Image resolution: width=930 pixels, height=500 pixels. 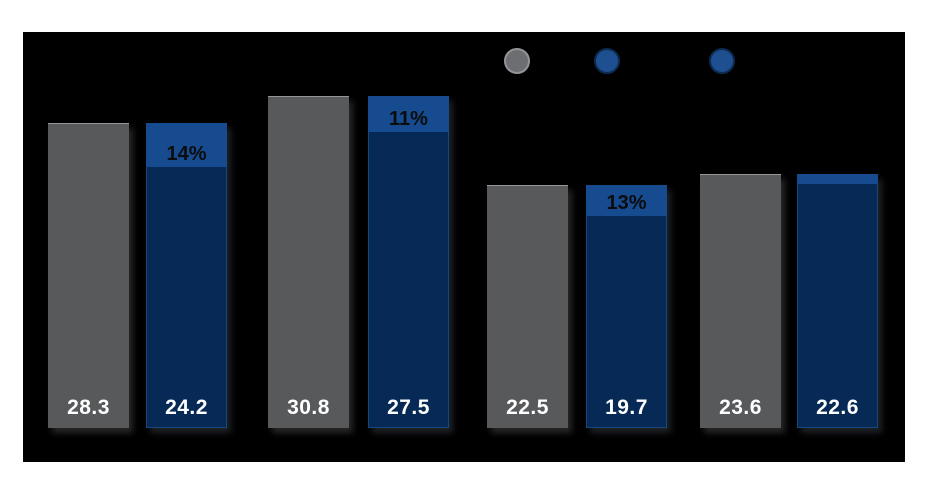 What do you see at coordinates (626, 306) in the screenshot?
I see `bar-blue: 13% 19.7` at bounding box center [626, 306].